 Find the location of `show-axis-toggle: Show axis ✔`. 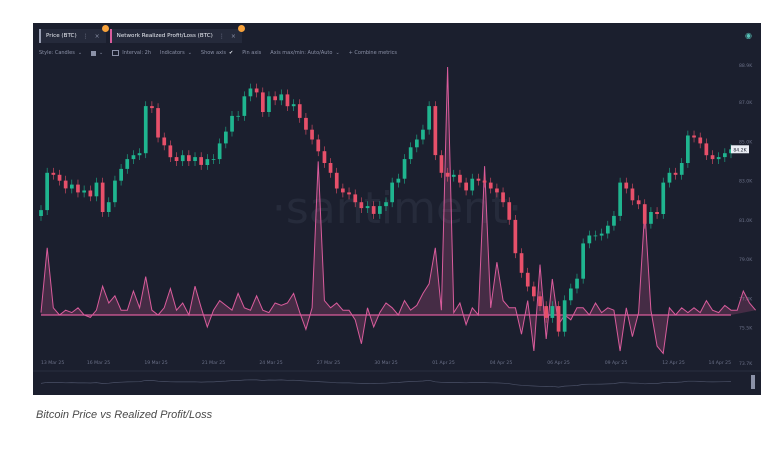

show-axis-toggle: Show axis ✔ is located at coordinates (217, 53).